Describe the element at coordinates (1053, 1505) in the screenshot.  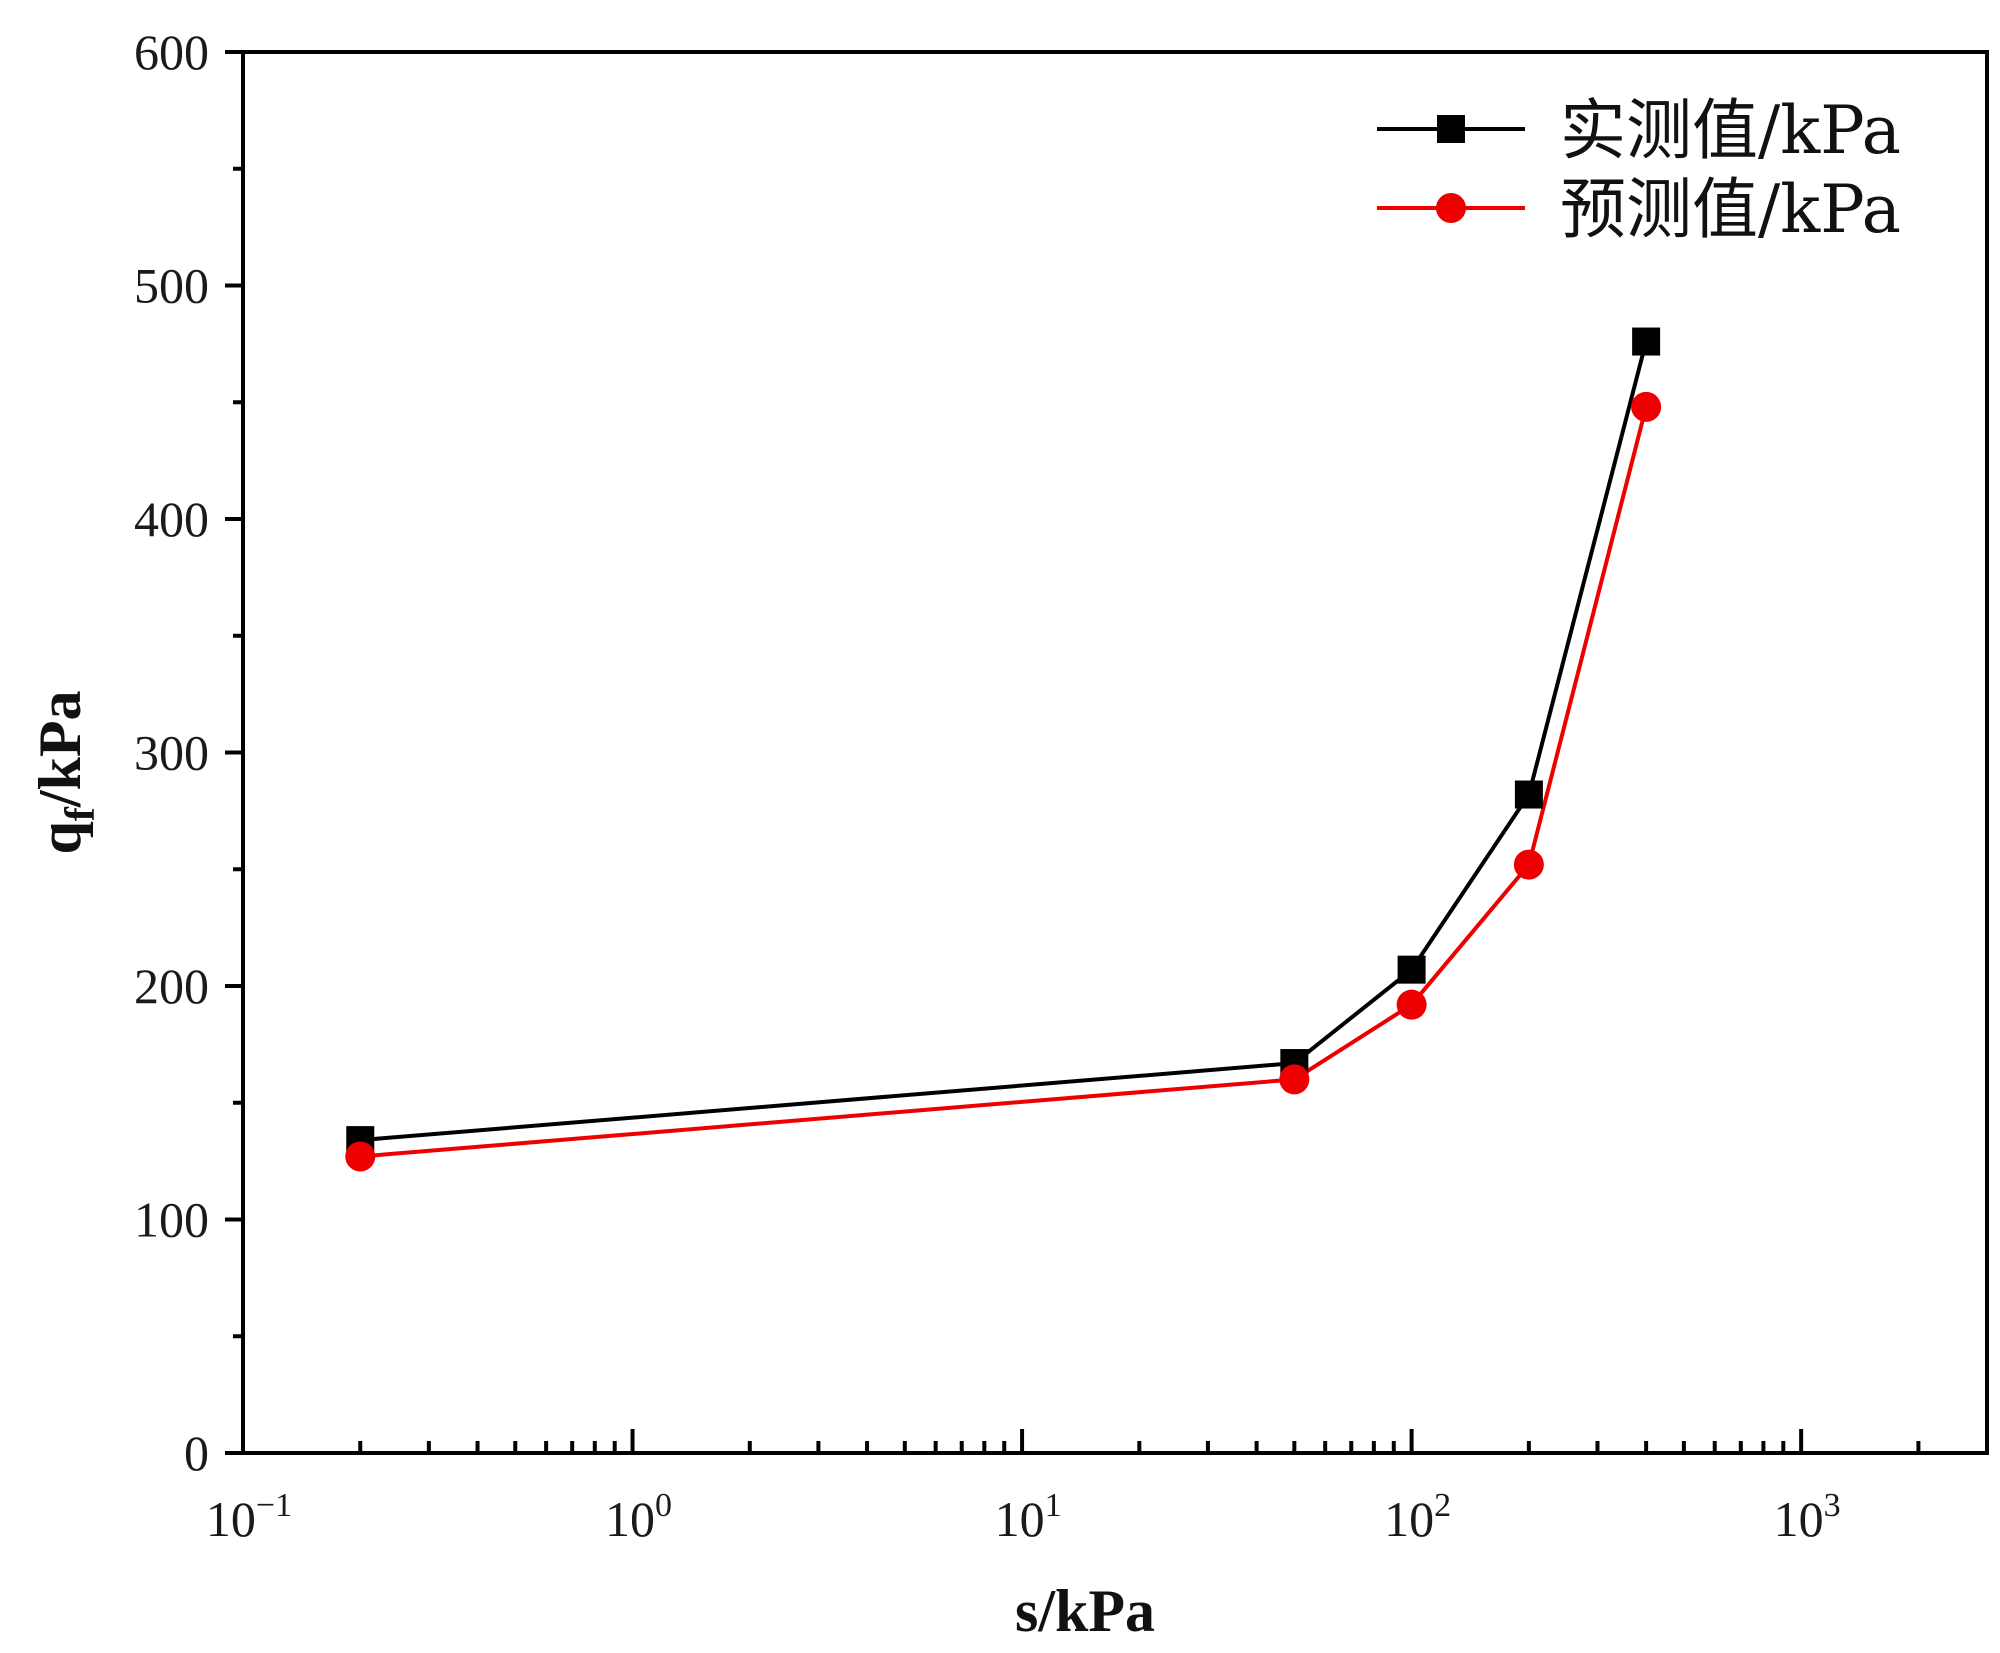
I see `x-tick-label-exponent: 1` at that location.